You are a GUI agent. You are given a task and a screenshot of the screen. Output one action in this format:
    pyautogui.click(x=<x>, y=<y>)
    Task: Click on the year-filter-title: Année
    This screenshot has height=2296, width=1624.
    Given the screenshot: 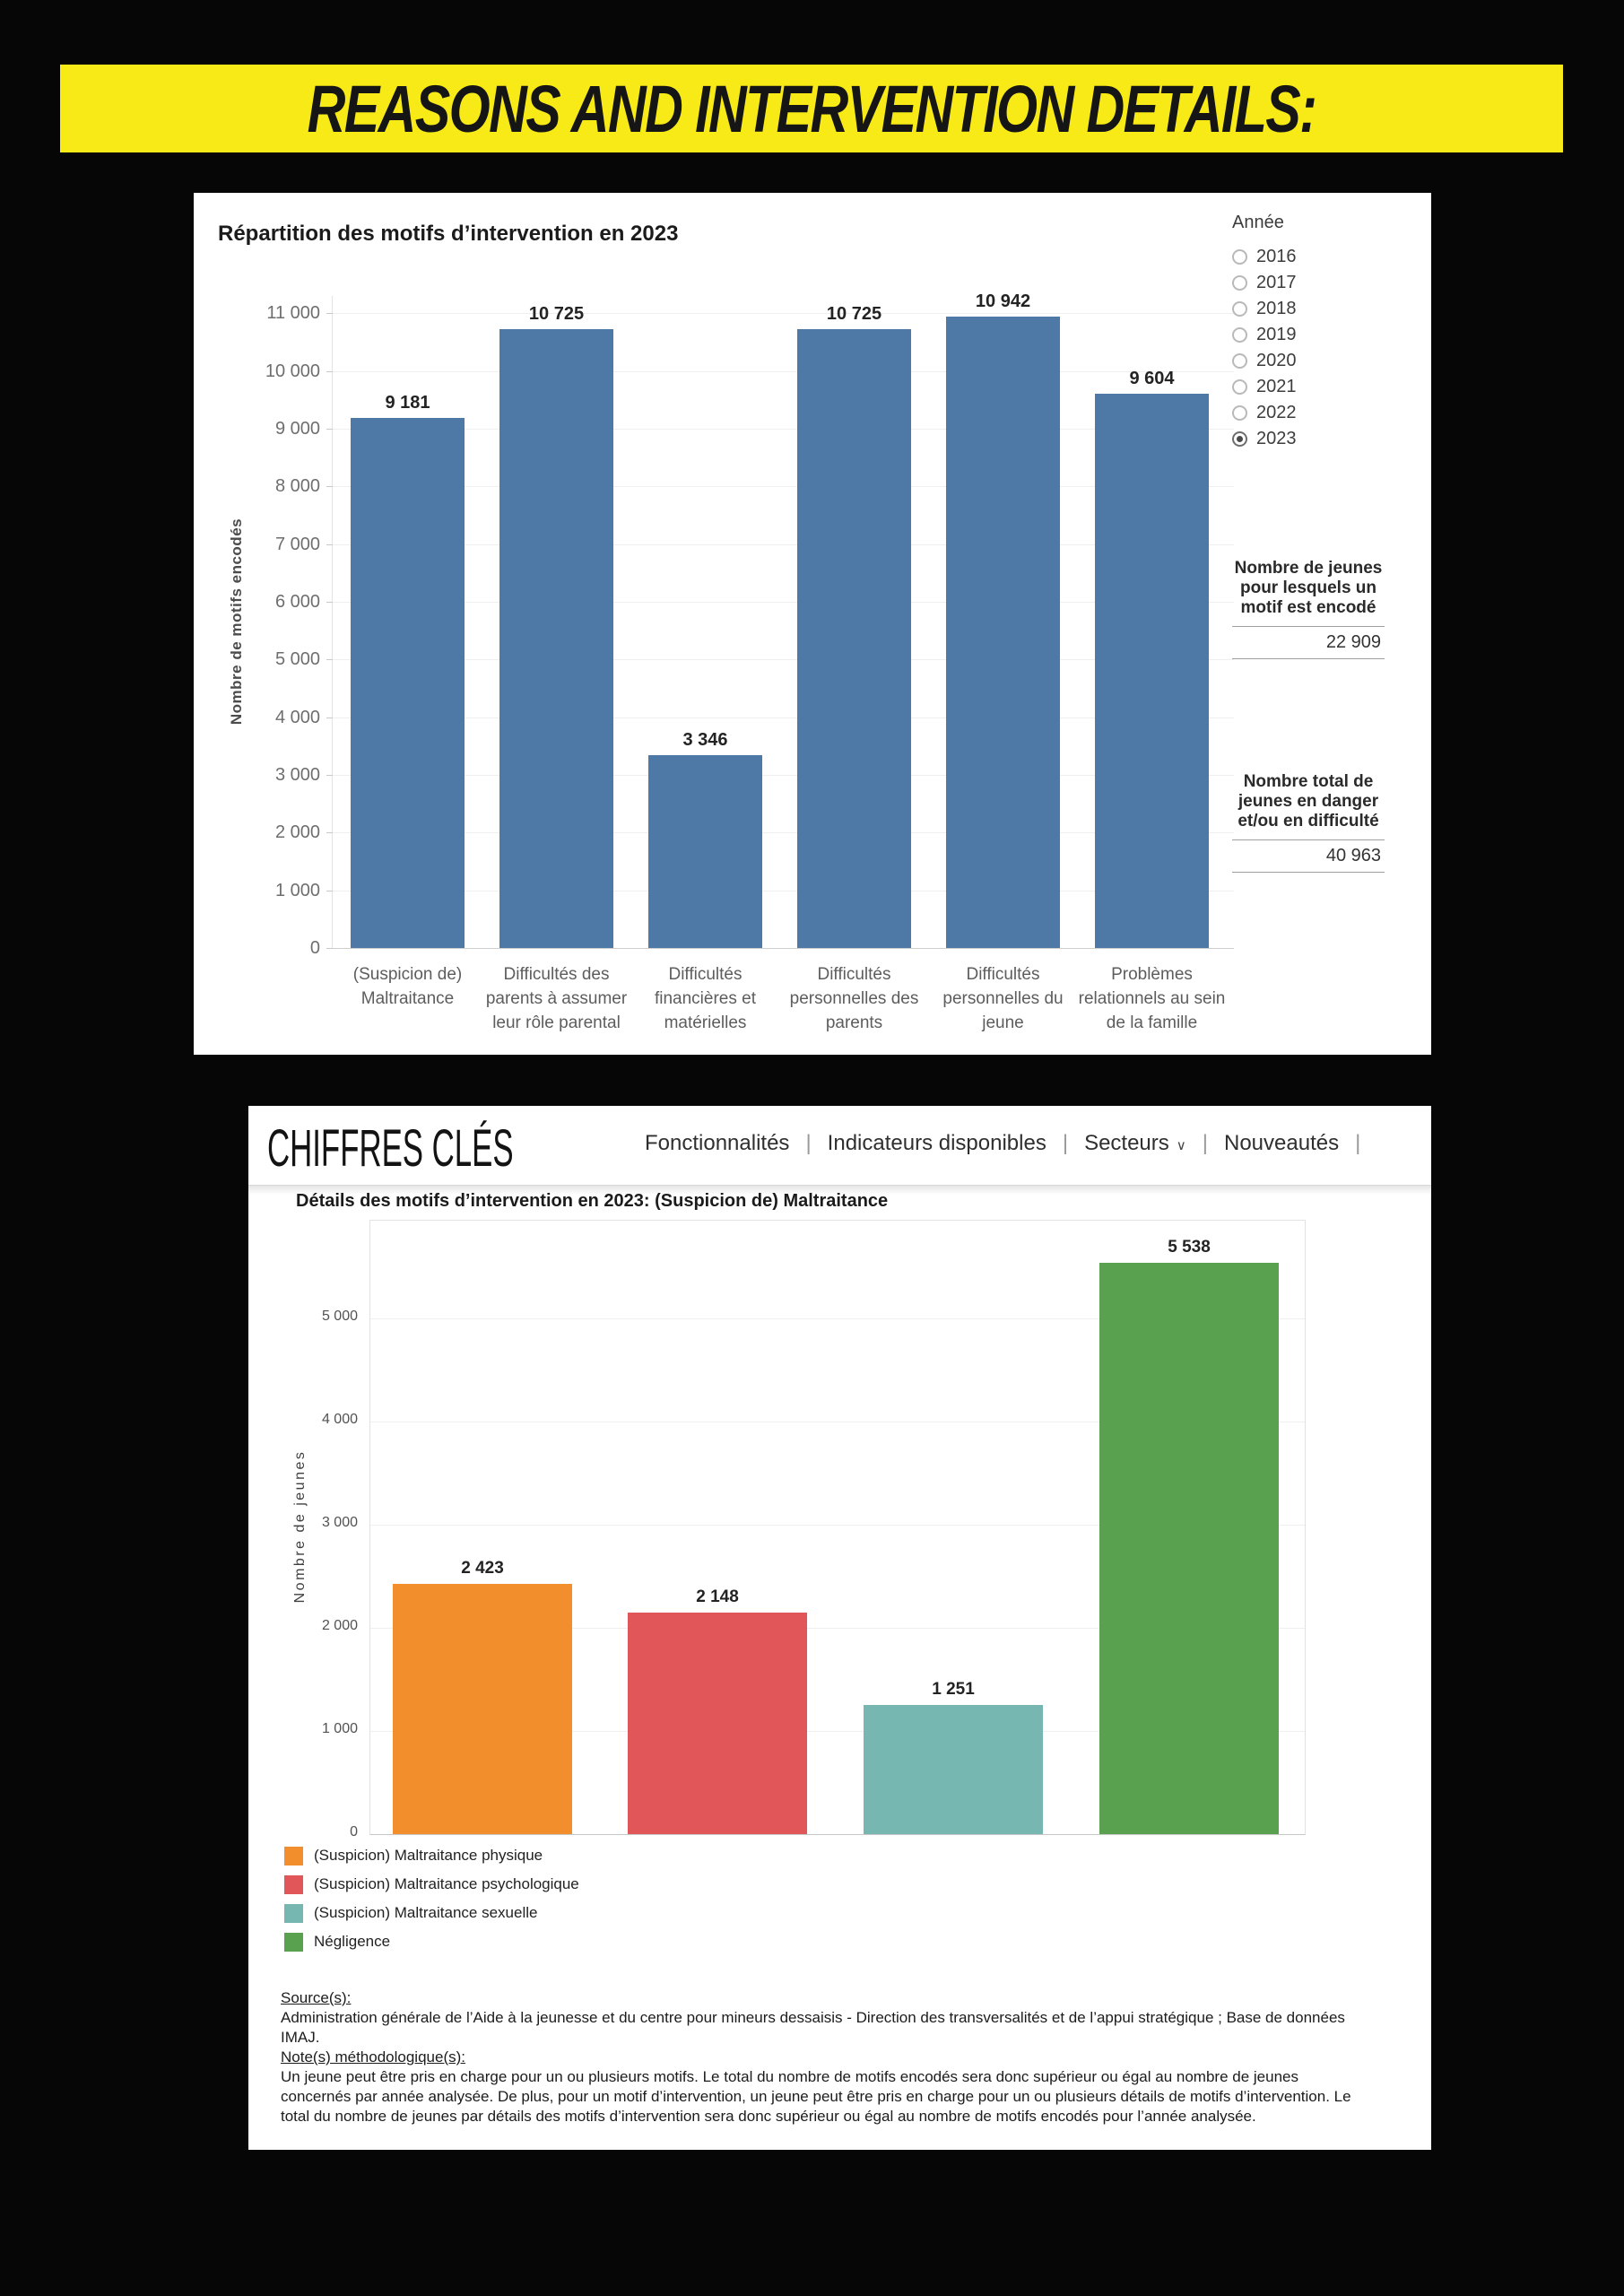 What is the action you would take?
    pyautogui.click(x=1258, y=222)
    